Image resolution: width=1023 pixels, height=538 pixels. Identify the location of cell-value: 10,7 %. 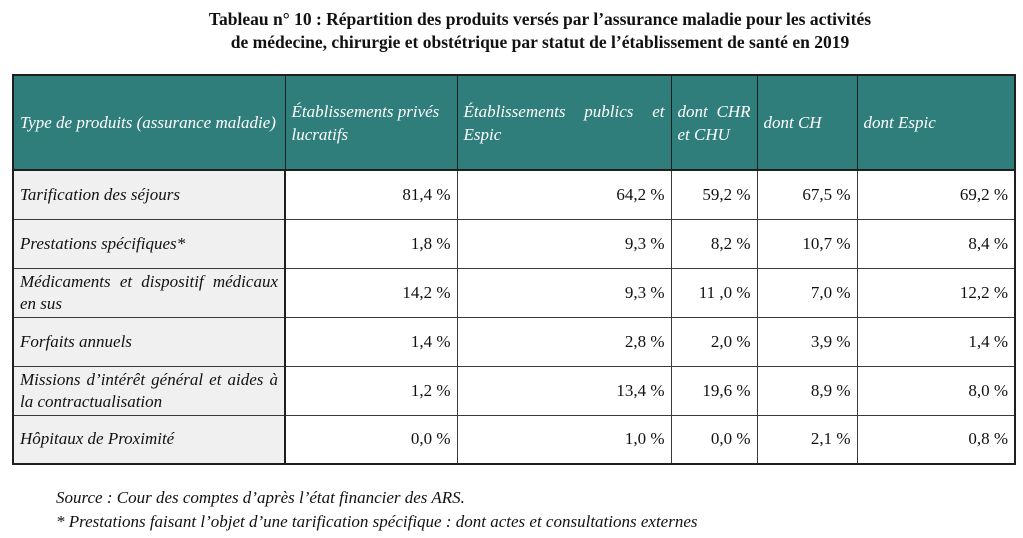
(807, 243).